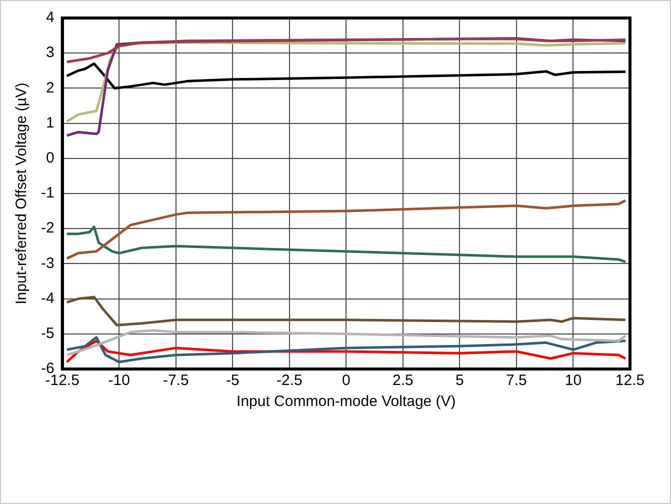  I want to click on x-tick-label: -10, so click(119, 381).